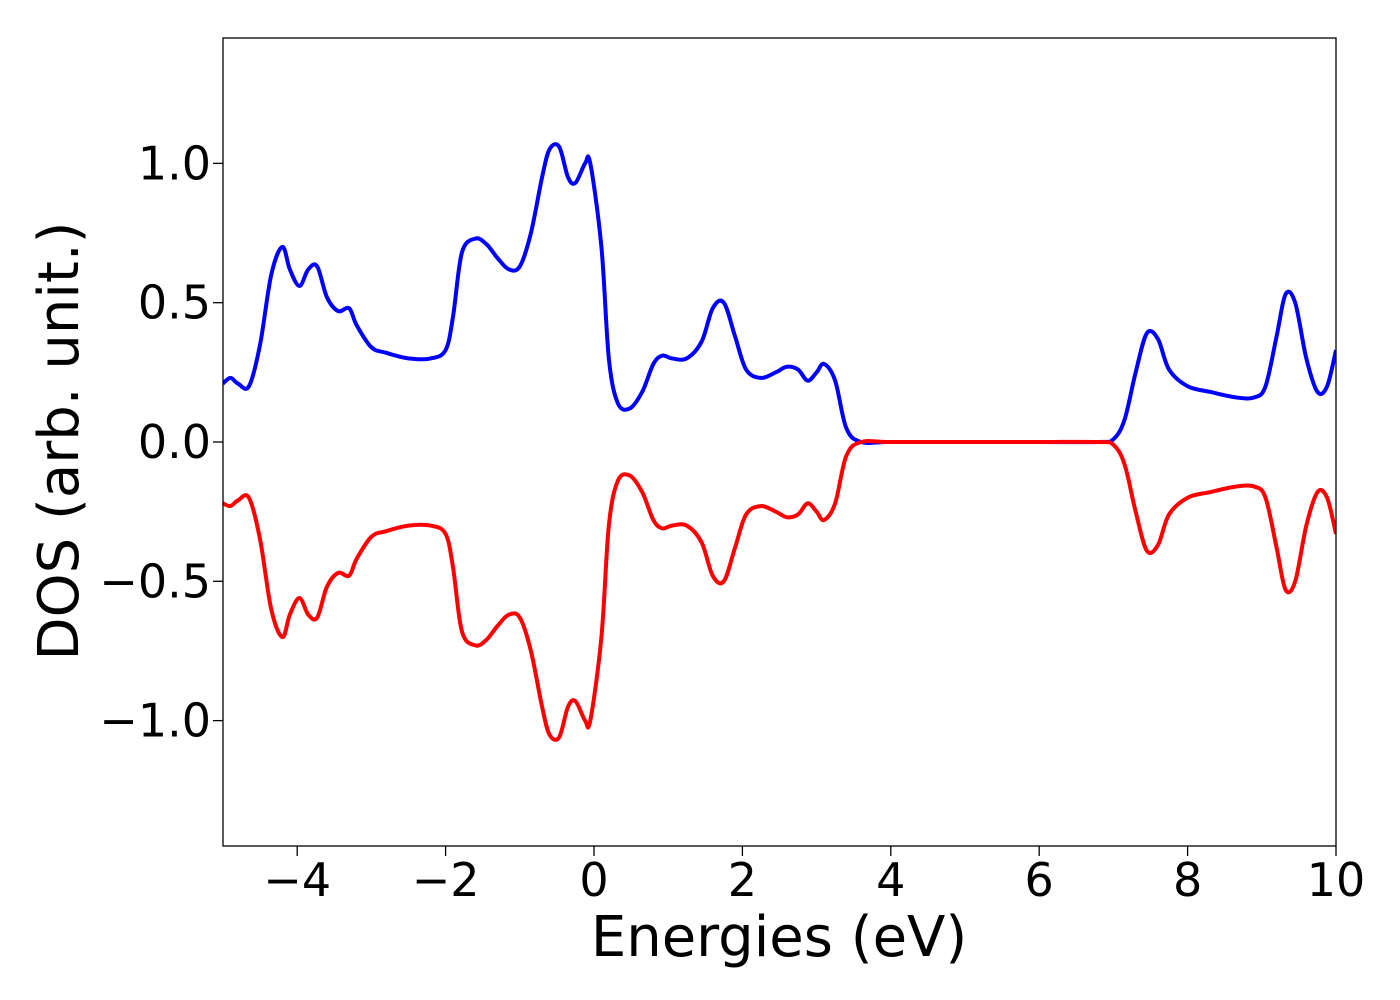 The image size is (1400, 1000). Describe the element at coordinates (1336, 880) in the screenshot. I see `x-tick-label: 10` at that location.